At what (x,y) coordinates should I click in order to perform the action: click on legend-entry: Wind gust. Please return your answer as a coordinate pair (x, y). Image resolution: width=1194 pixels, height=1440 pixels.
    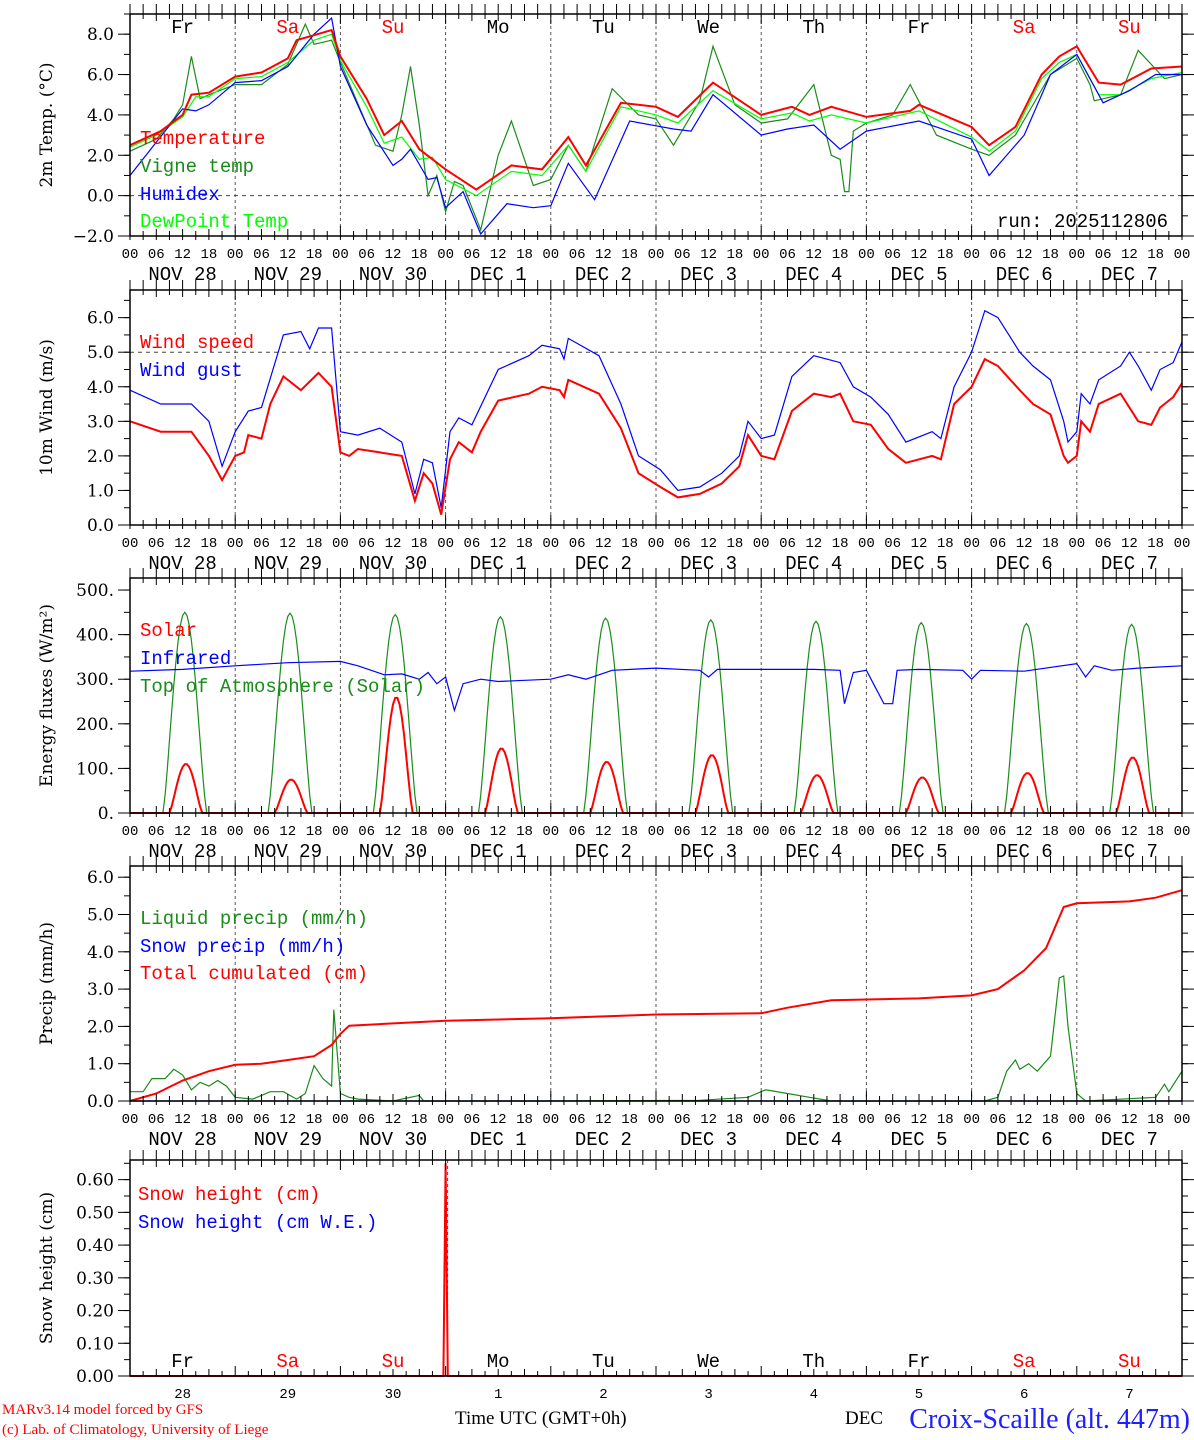
    Looking at the image, I should click on (191, 371).